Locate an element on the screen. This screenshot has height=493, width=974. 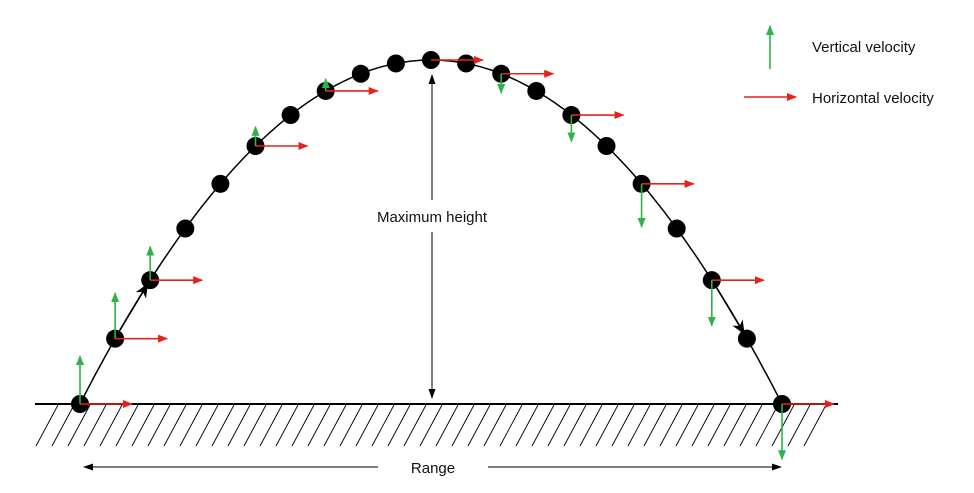
ground-hatching is located at coordinates (431, 425).